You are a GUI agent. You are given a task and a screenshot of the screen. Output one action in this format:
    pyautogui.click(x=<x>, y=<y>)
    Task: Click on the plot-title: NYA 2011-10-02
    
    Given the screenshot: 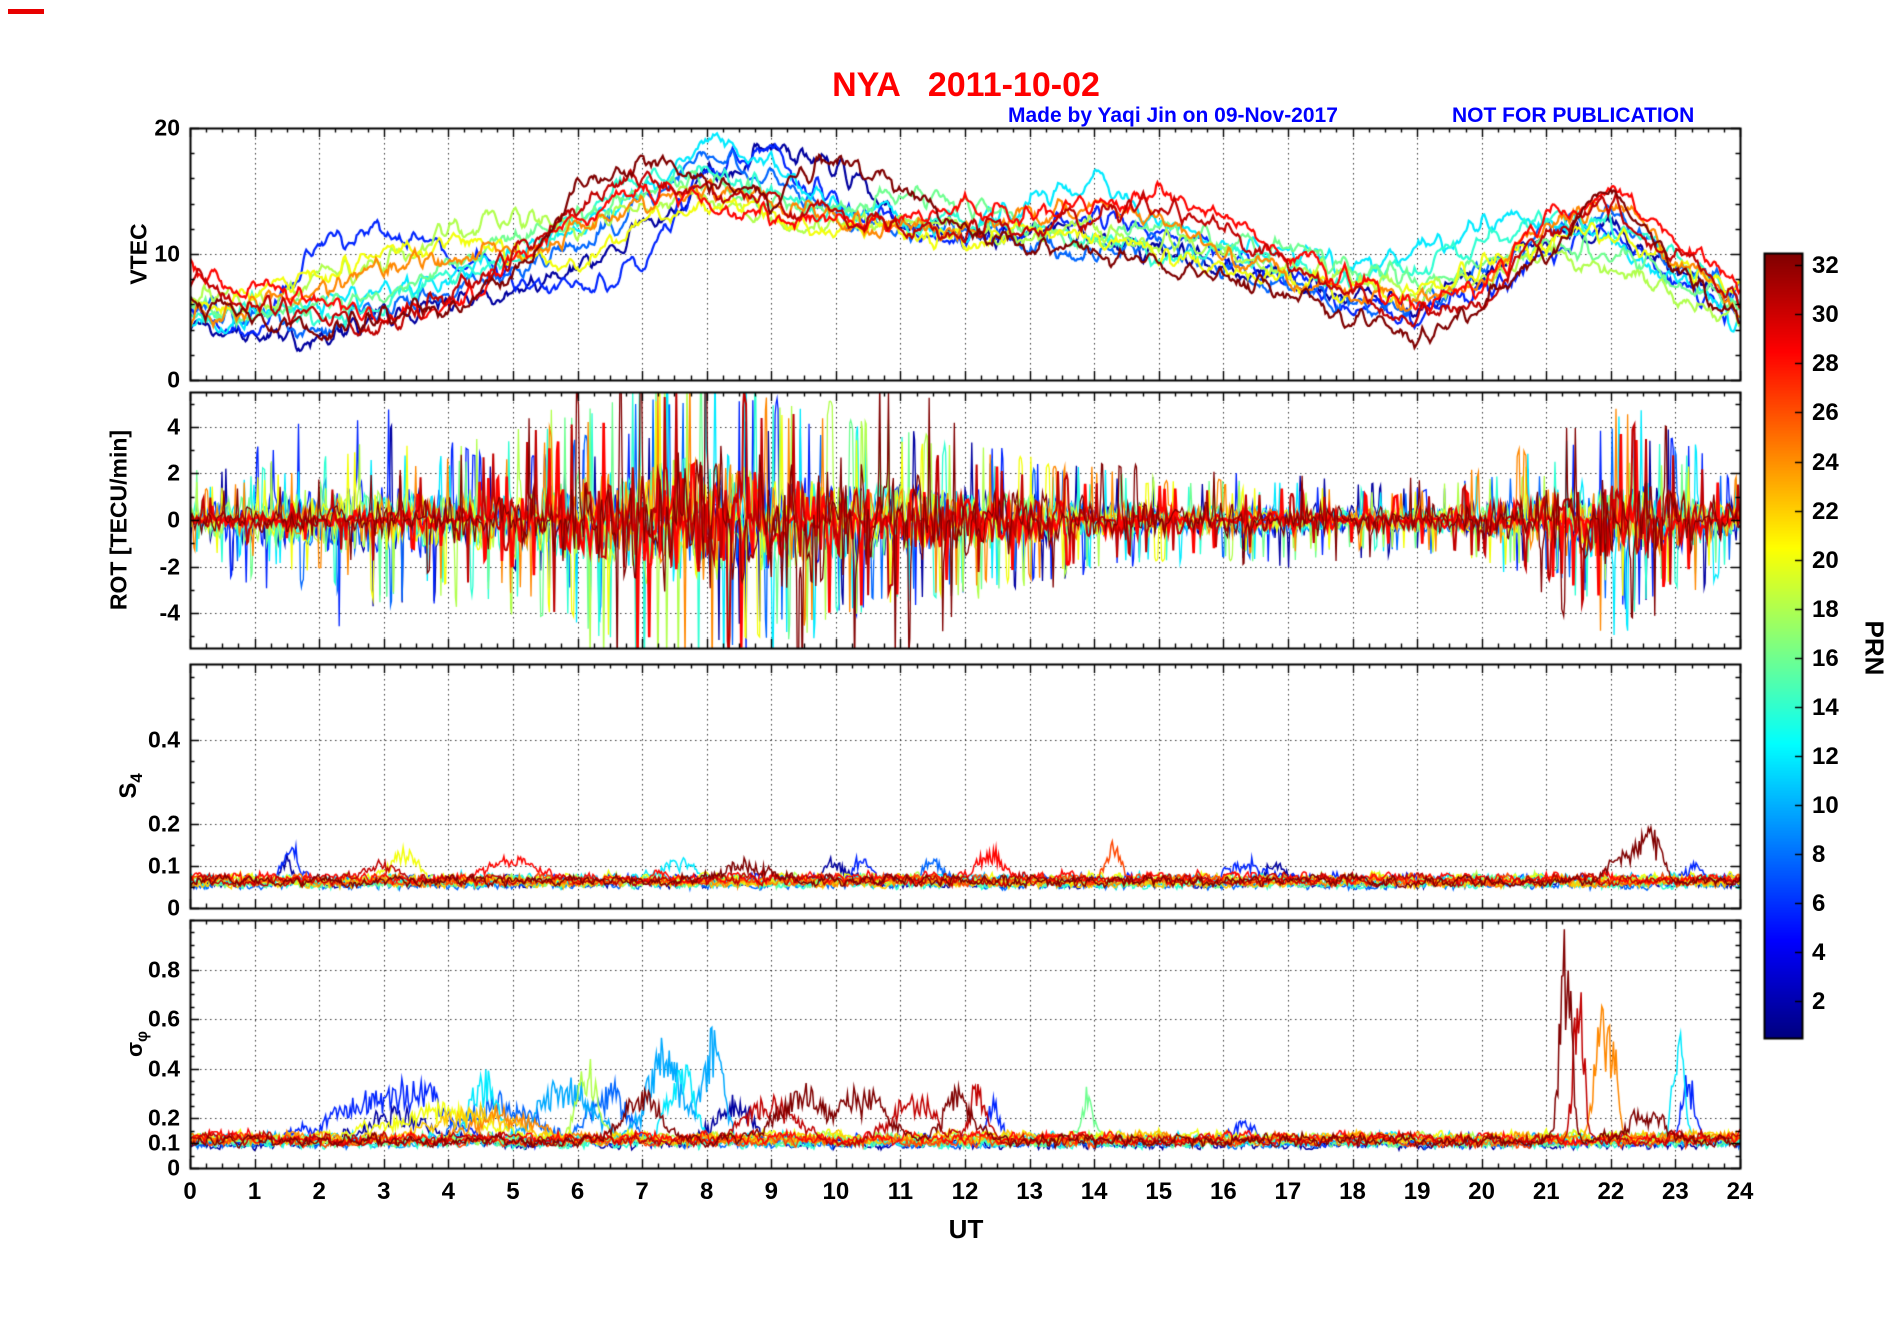 What is the action you would take?
    pyautogui.click(x=966, y=85)
    